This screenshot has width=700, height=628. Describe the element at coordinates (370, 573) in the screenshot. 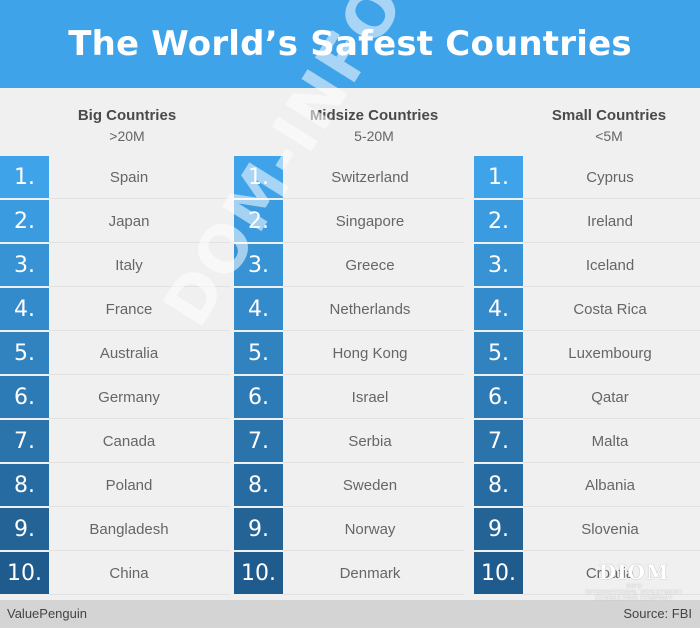

I see `country-name: Denmark` at that location.